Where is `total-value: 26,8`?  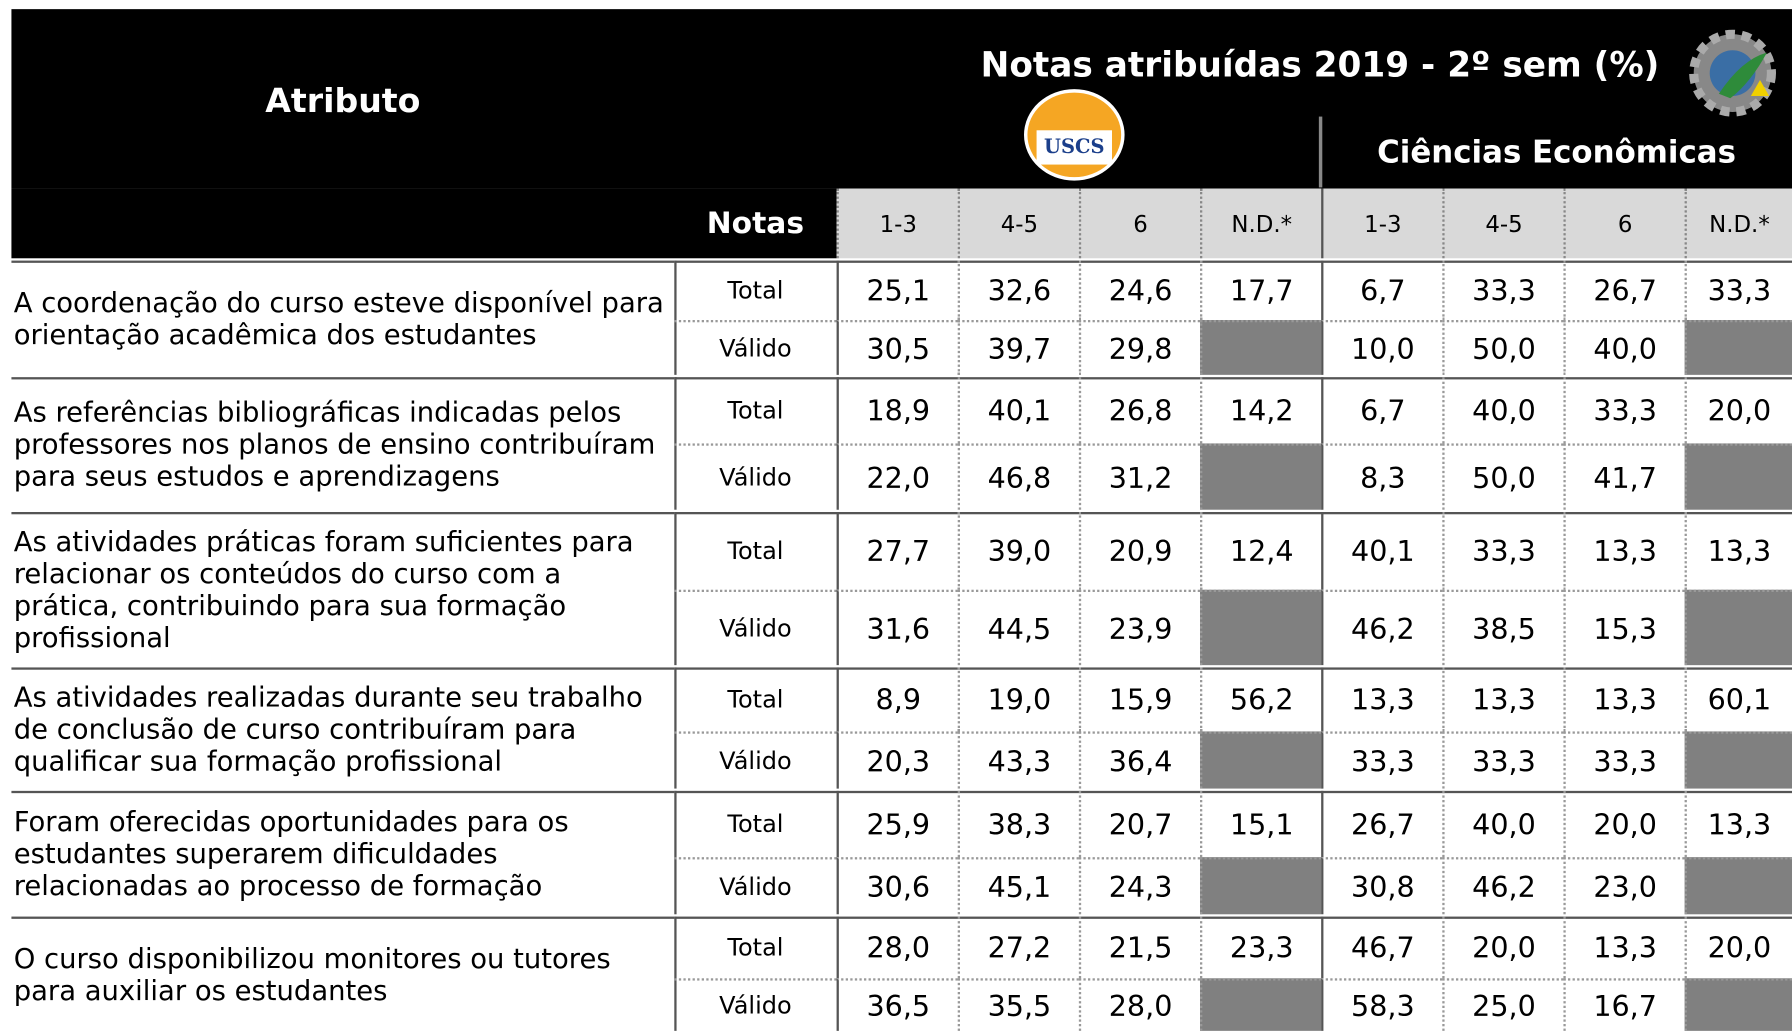
total-value: 26,8 is located at coordinates (1139, 410).